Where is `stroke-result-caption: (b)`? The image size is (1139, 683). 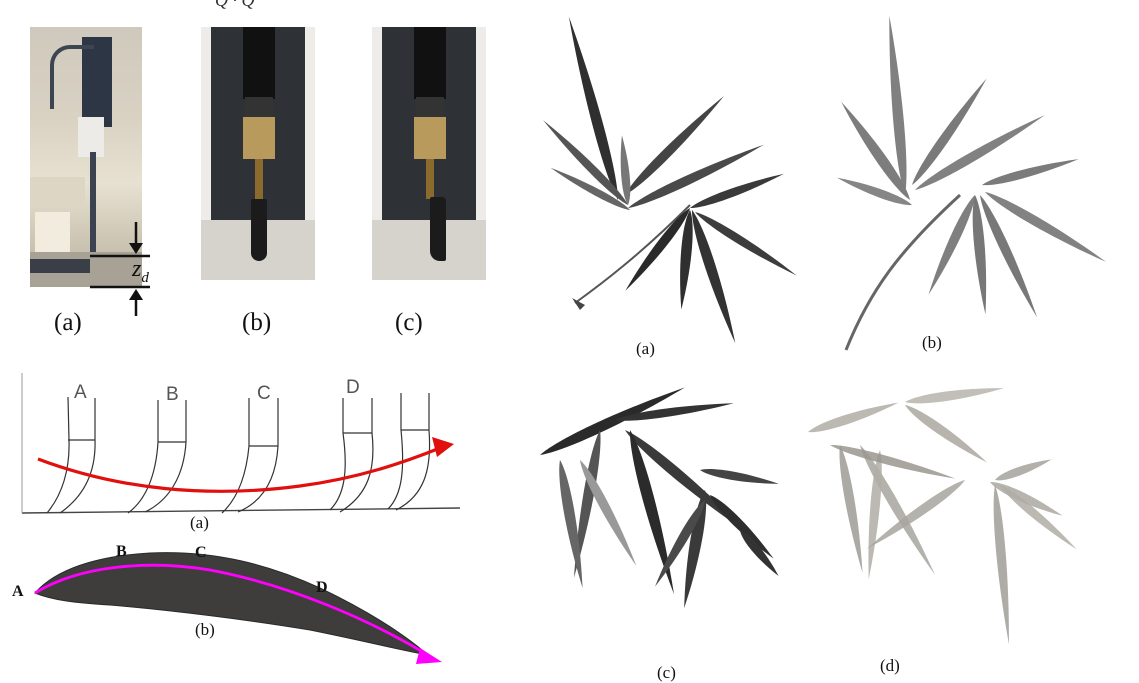 stroke-result-caption: (b) is located at coordinates (205, 629).